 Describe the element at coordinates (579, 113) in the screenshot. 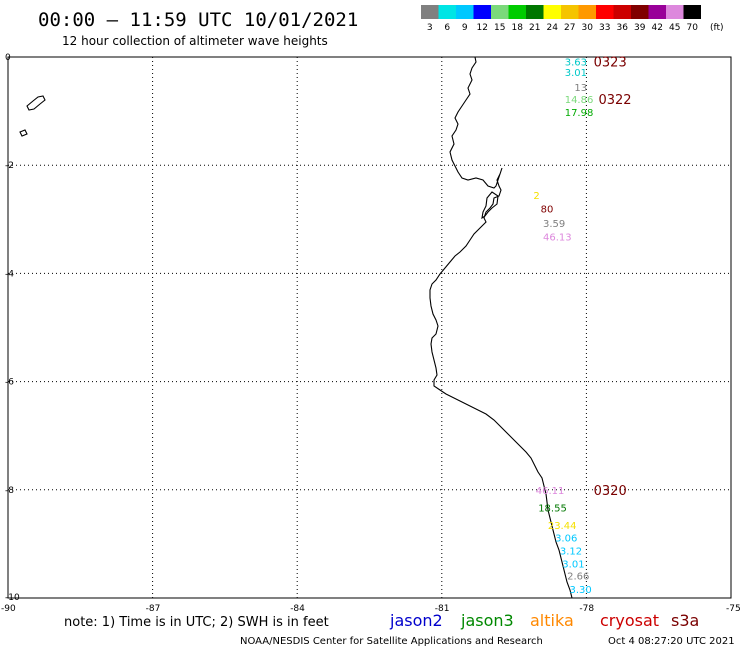

I see `wave-height-value: 17.98` at that location.